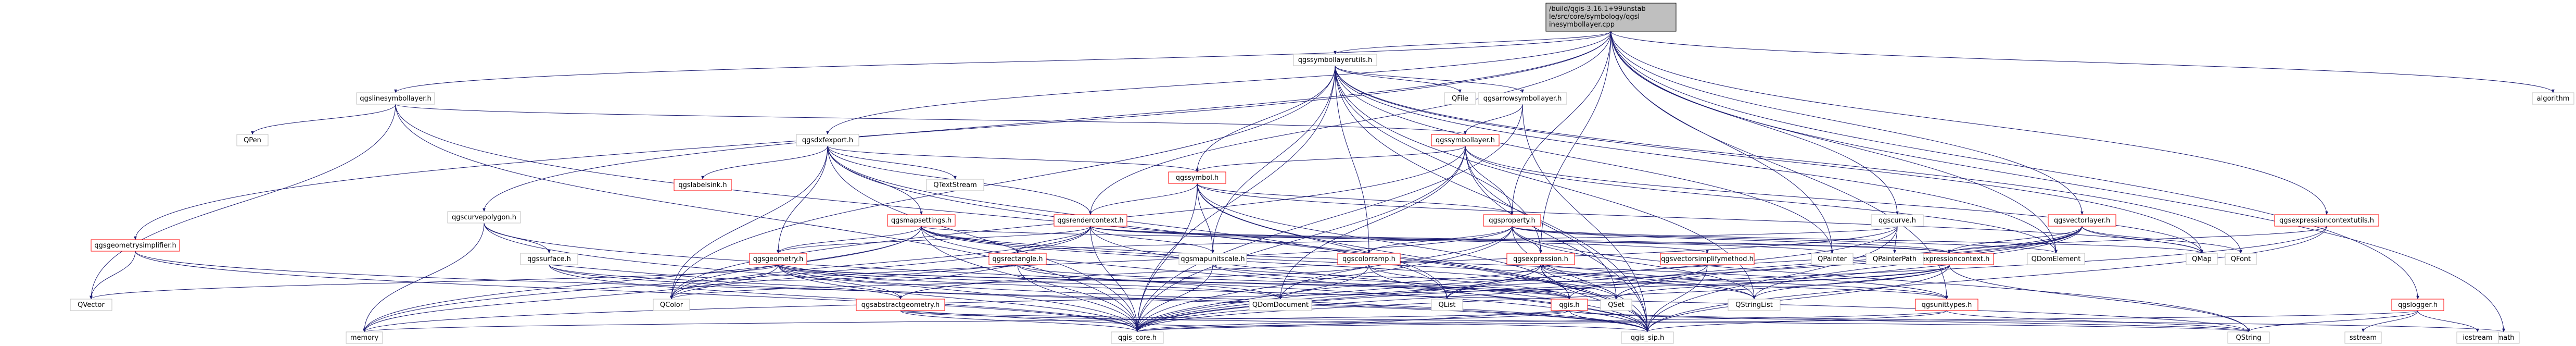  I want to click on graph-node-qgscurvepolygon-h: qgscurvepolygon.h, so click(484, 218).